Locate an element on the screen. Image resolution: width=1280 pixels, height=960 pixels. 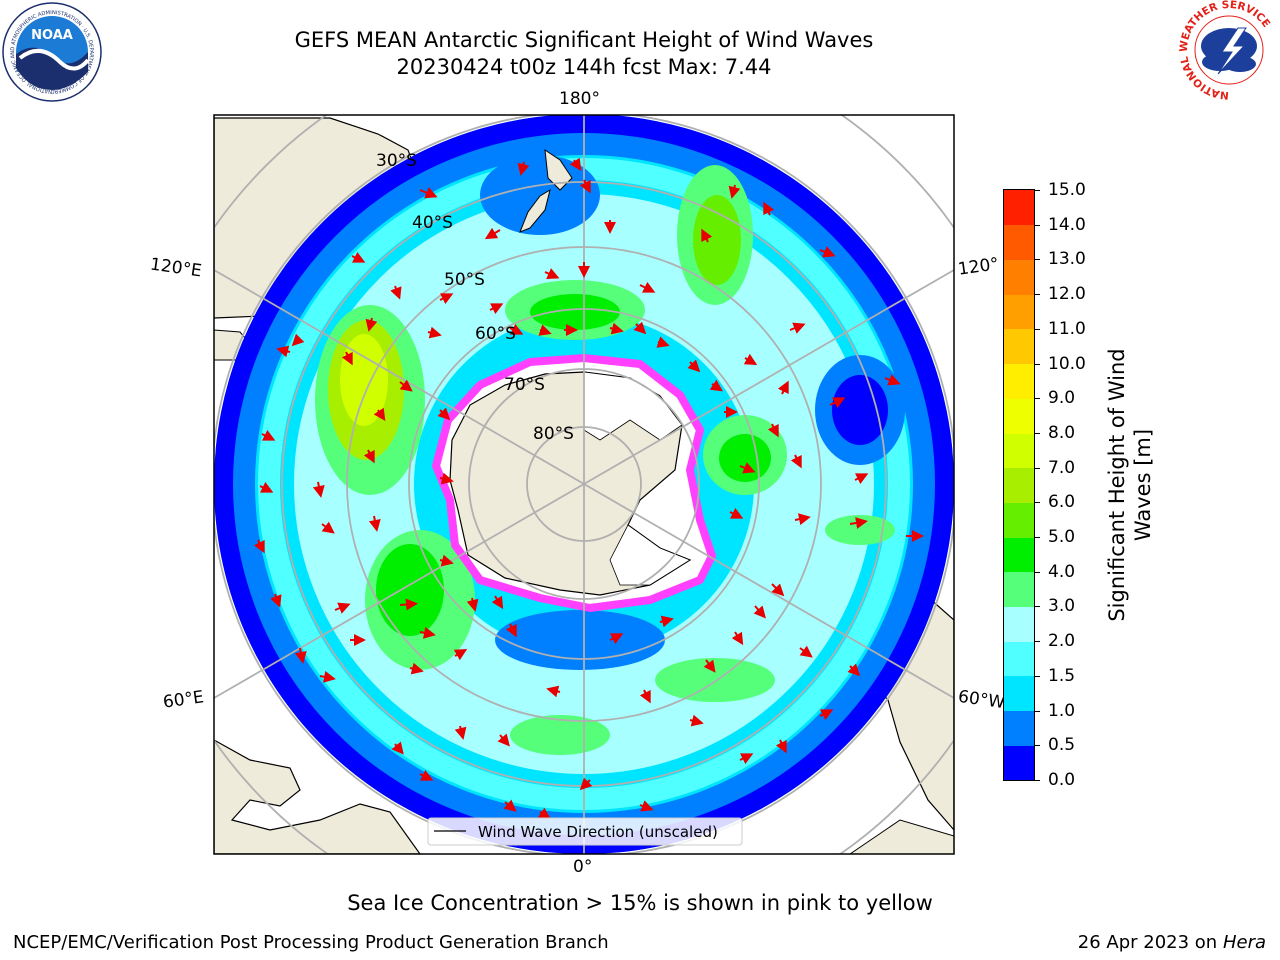
footer-date: 26 Apr 2023 on Hera is located at coordinates (1172, 942).